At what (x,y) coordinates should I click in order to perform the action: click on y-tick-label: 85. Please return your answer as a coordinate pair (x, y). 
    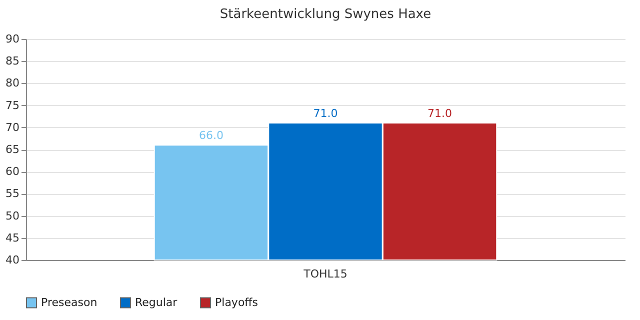
    Looking at the image, I should click on (13, 61).